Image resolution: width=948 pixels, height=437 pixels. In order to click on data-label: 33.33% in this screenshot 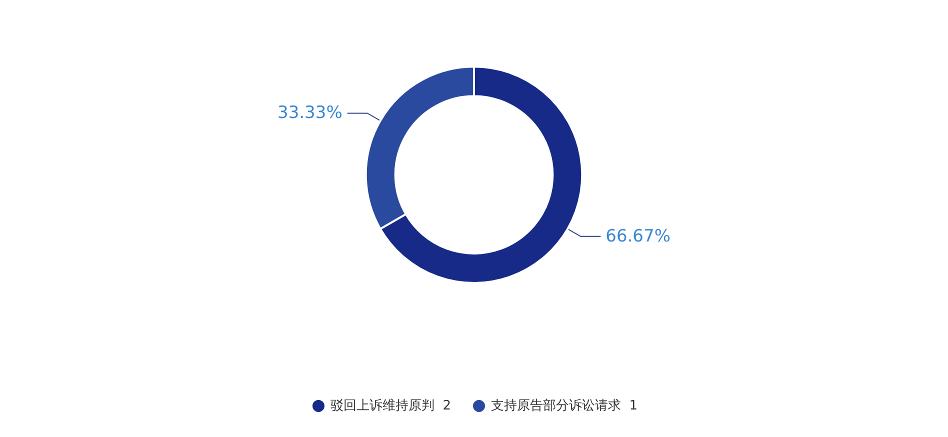, I will do `click(310, 113)`.